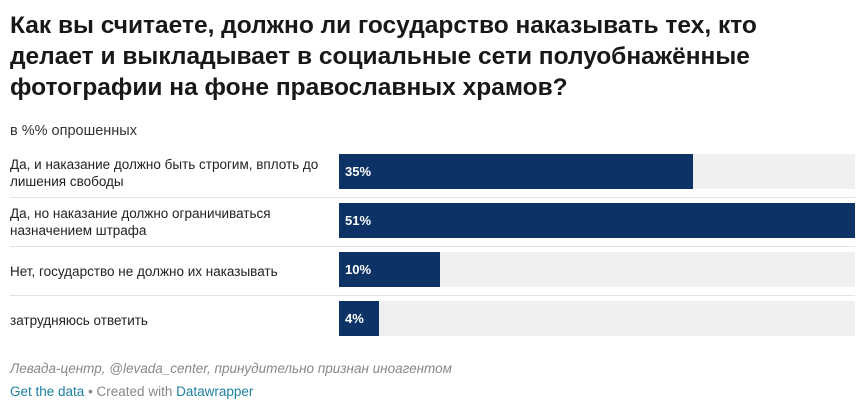 The width and height of the screenshot is (865, 408). I want to click on bar-track: 51%, so click(597, 220).